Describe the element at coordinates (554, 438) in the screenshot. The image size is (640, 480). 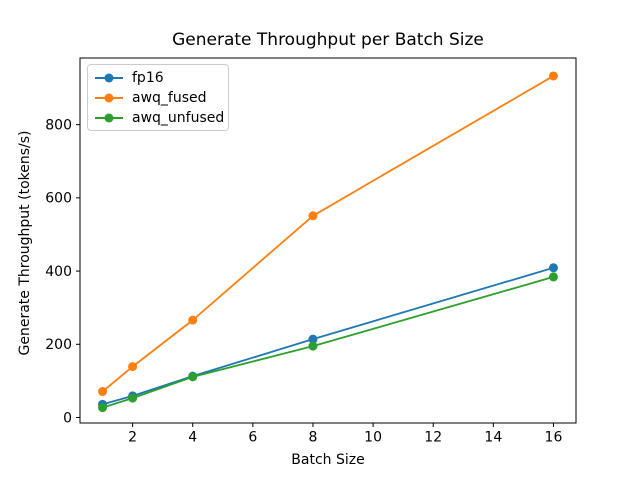
I see `x-tick-label: 16` at that location.